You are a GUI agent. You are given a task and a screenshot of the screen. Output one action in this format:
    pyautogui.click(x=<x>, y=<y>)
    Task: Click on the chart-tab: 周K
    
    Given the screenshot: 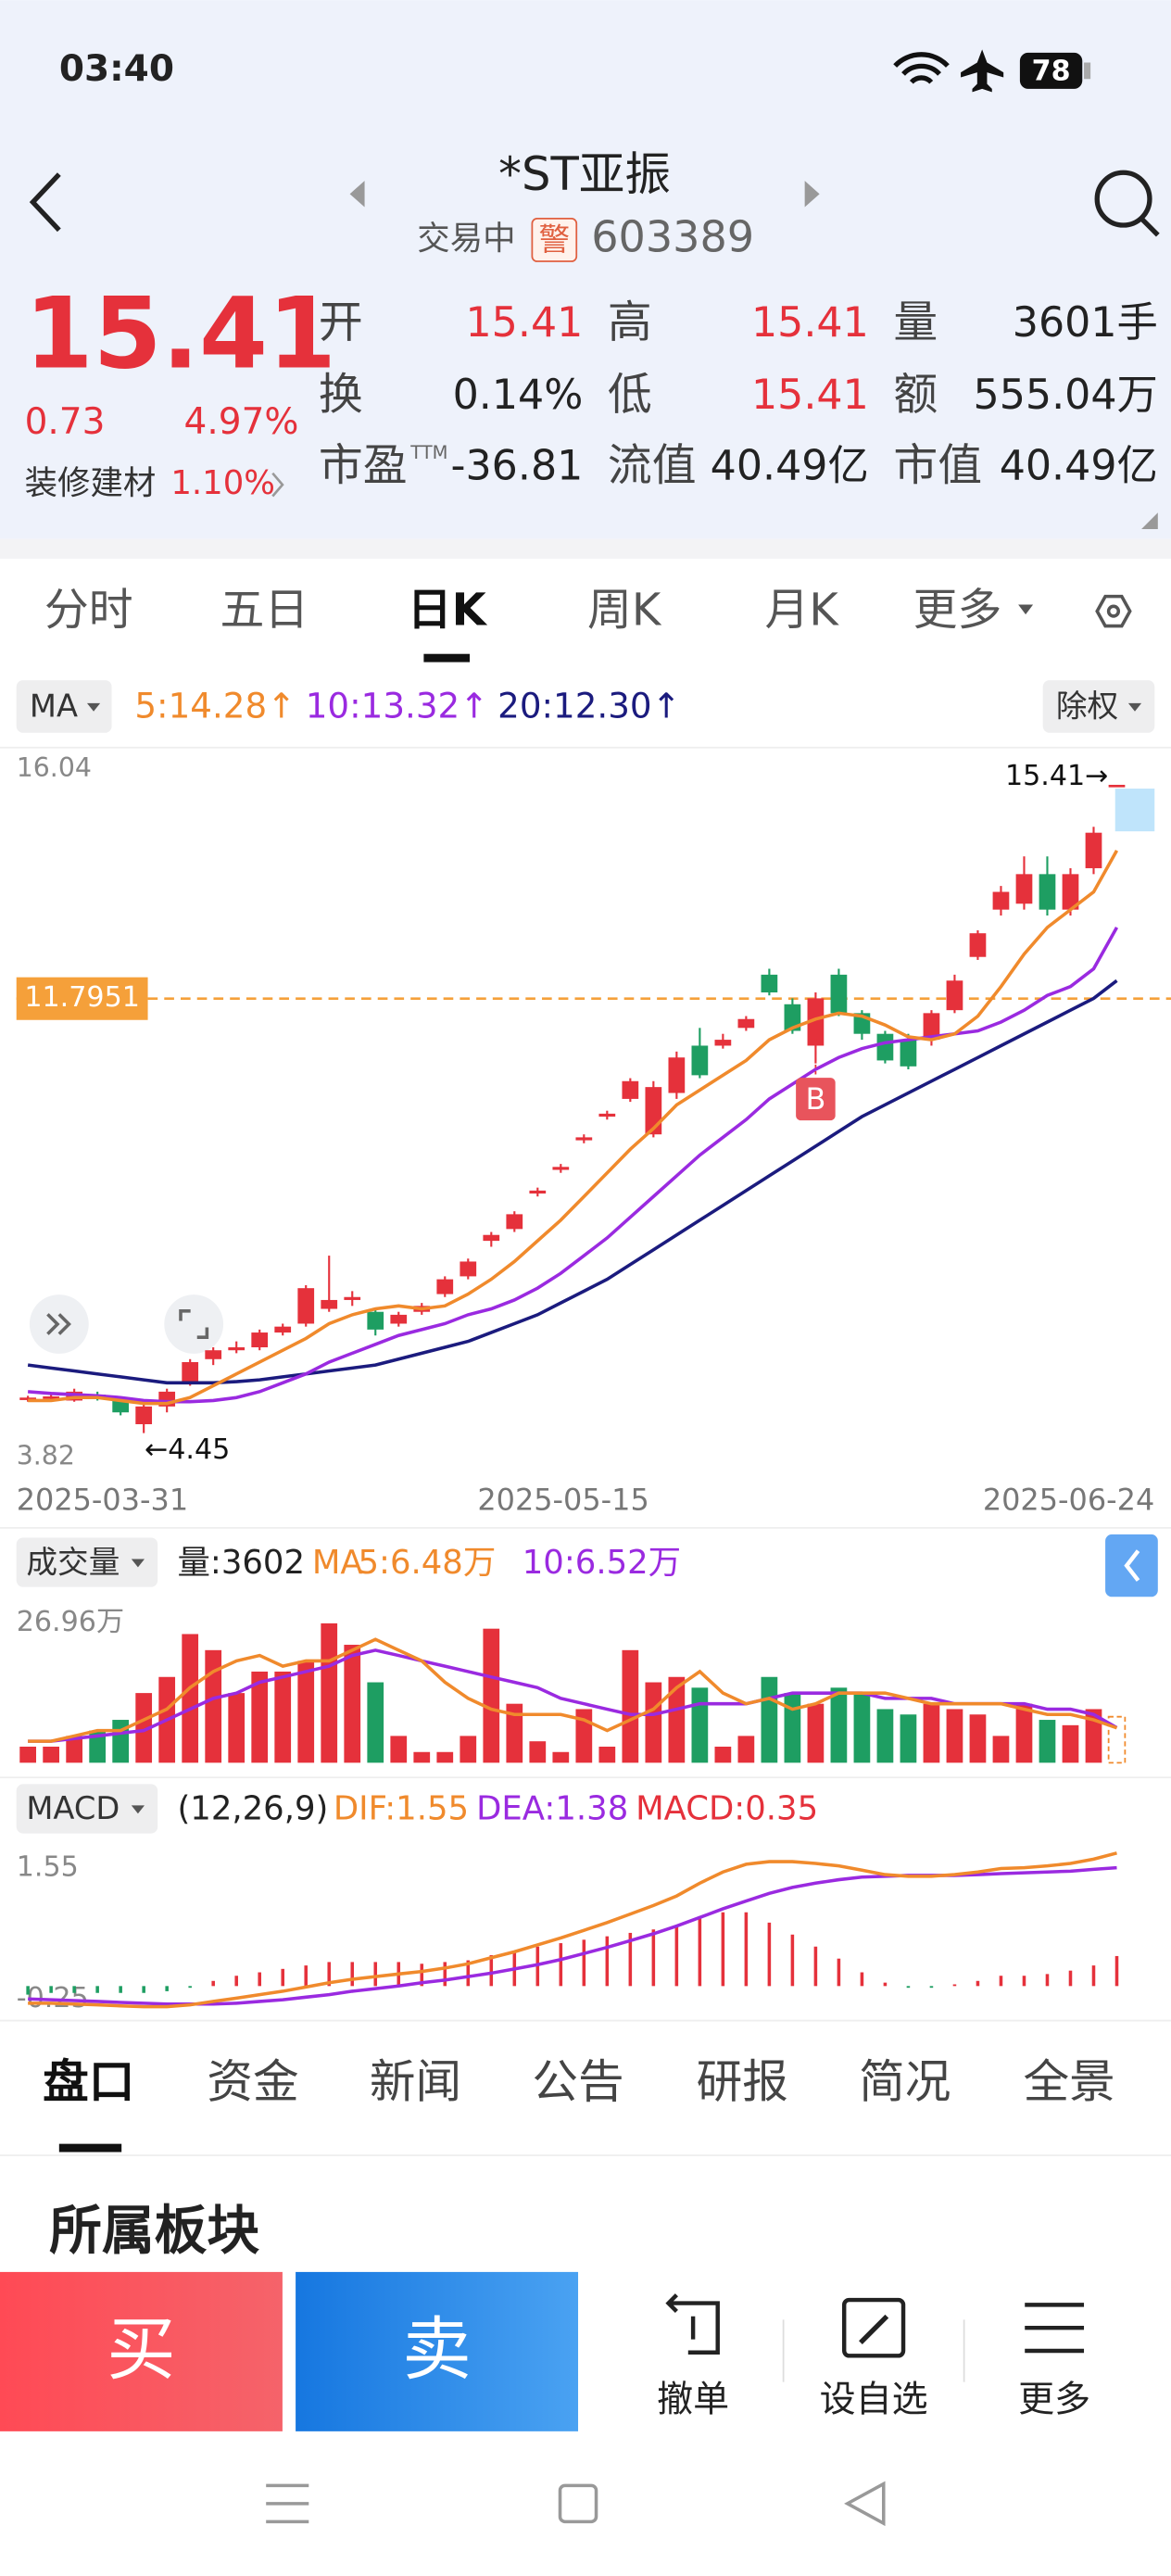 What is the action you would take?
    pyautogui.click(x=625, y=611)
    